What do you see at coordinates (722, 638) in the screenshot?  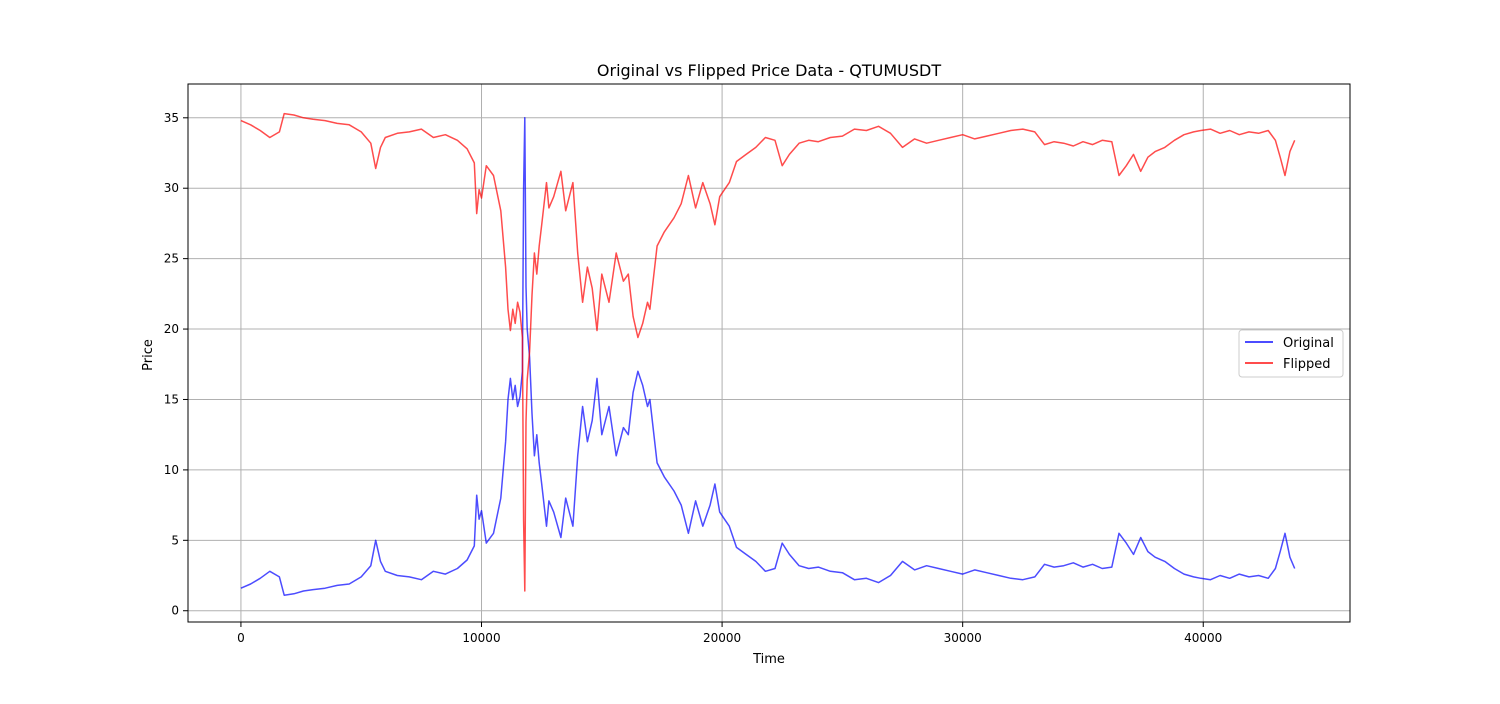 I see `x-tick-label: 20000` at bounding box center [722, 638].